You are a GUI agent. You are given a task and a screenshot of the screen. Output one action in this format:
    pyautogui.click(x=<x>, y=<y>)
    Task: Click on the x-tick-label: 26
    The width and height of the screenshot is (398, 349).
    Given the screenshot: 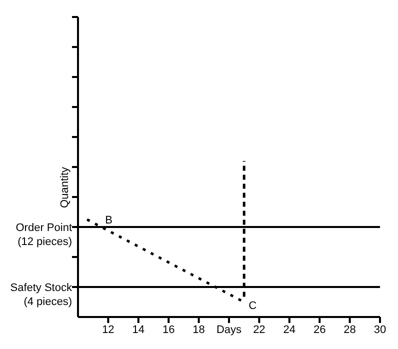 What is the action you would take?
    pyautogui.click(x=319, y=330)
    